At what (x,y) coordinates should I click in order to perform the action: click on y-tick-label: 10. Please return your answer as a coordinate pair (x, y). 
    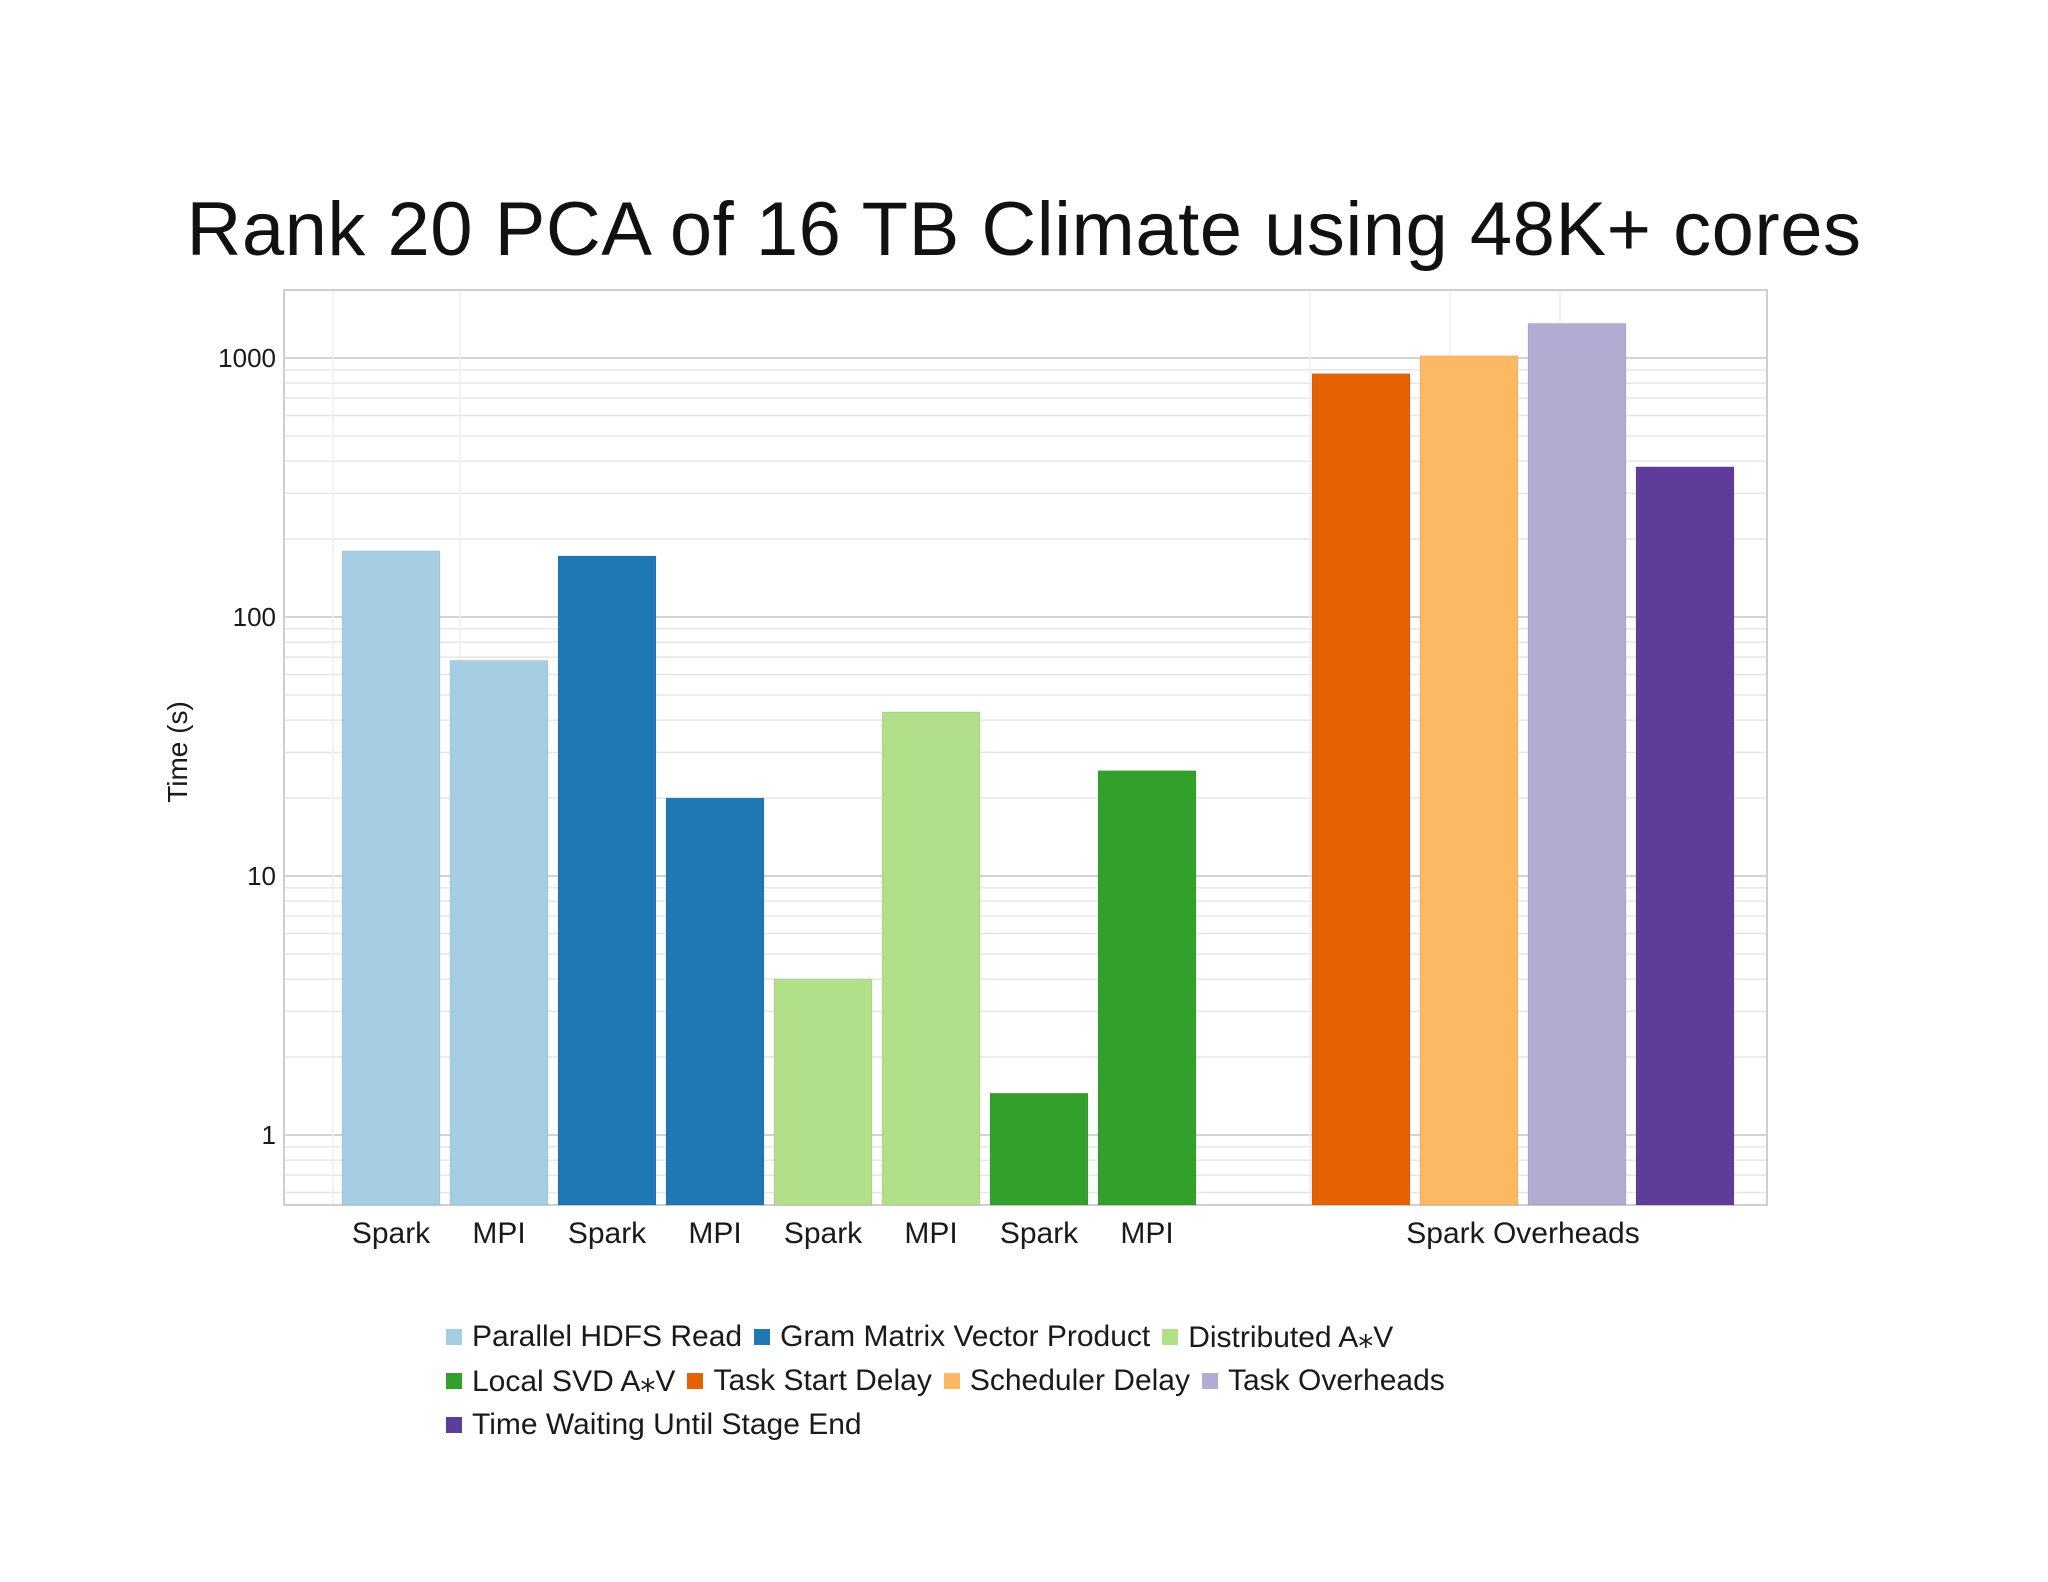
    Looking at the image, I should click on (261, 876).